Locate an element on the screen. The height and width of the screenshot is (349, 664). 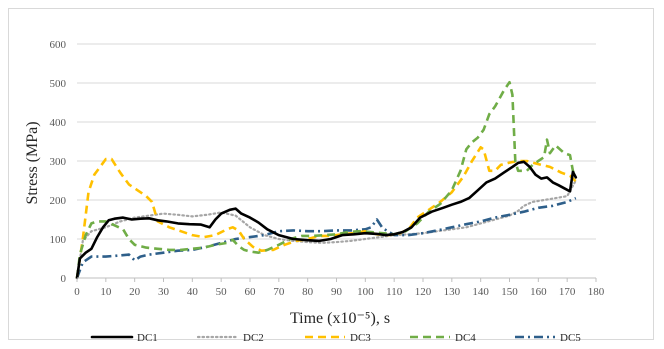
x-tick-label: 40 is located at coordinates (193, 292).